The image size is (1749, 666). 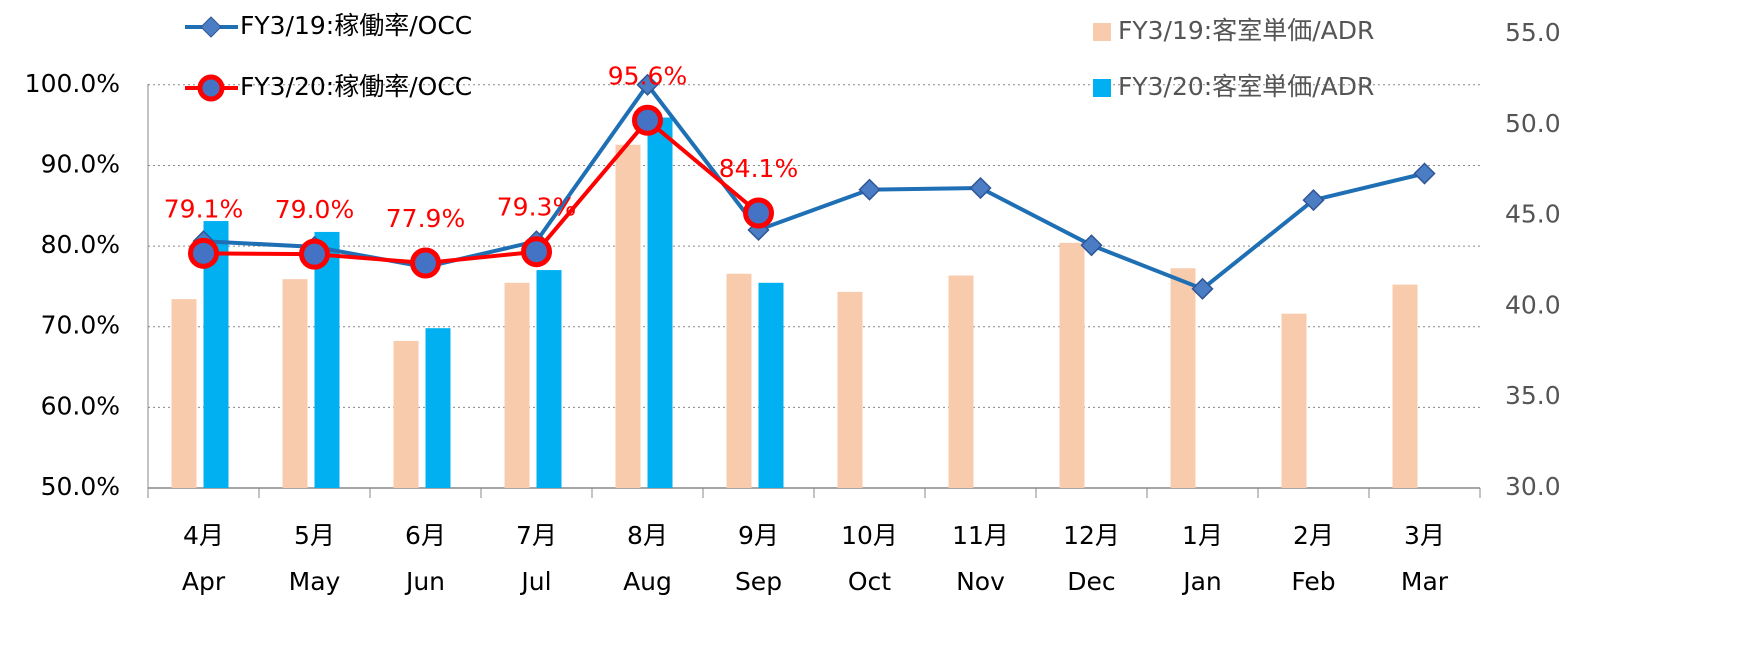 What do you see at coordinates (481, 191) in the screenshot?
I see `line` at bounding box center [481, 191].